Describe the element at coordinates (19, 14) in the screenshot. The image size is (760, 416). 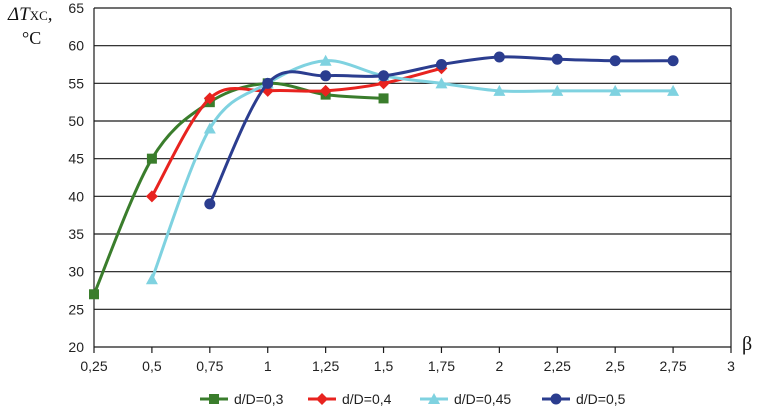
I see `y-axis-symbol: ΔT` at that location.